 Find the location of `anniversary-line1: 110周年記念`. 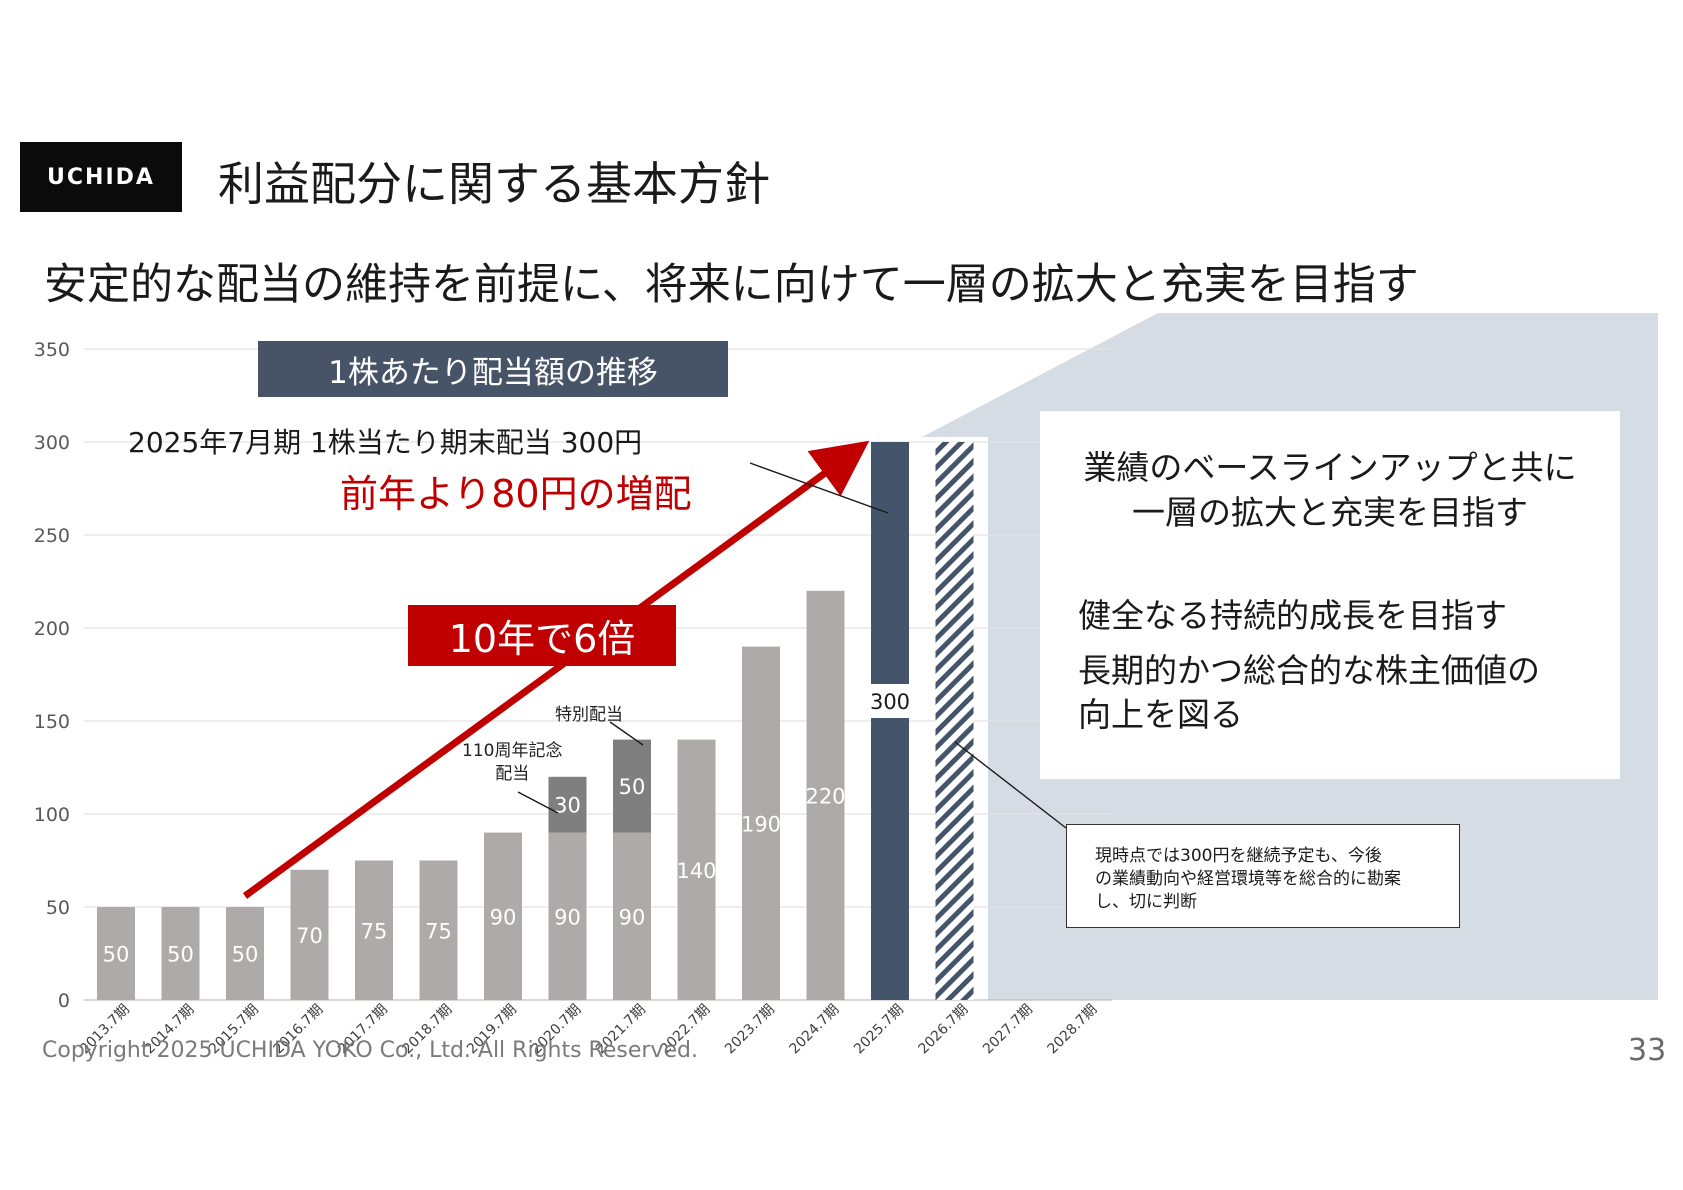

anniversary-line1: 110周年記念 is located at coordinates (512, 751).